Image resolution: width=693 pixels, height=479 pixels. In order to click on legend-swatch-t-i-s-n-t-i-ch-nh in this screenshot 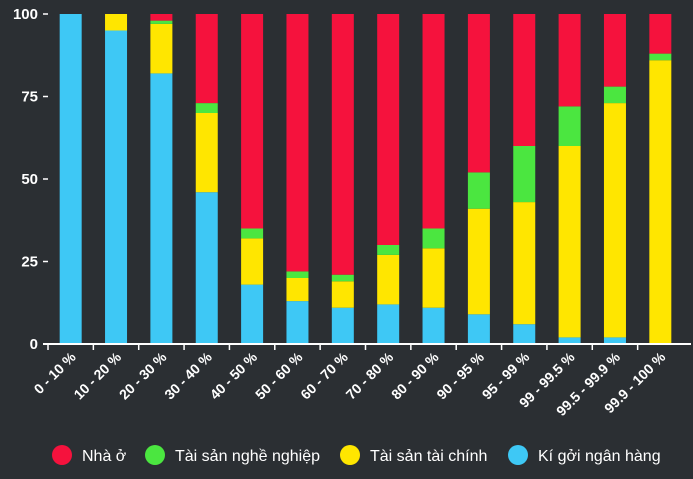, I will do `click(350, 455)`.